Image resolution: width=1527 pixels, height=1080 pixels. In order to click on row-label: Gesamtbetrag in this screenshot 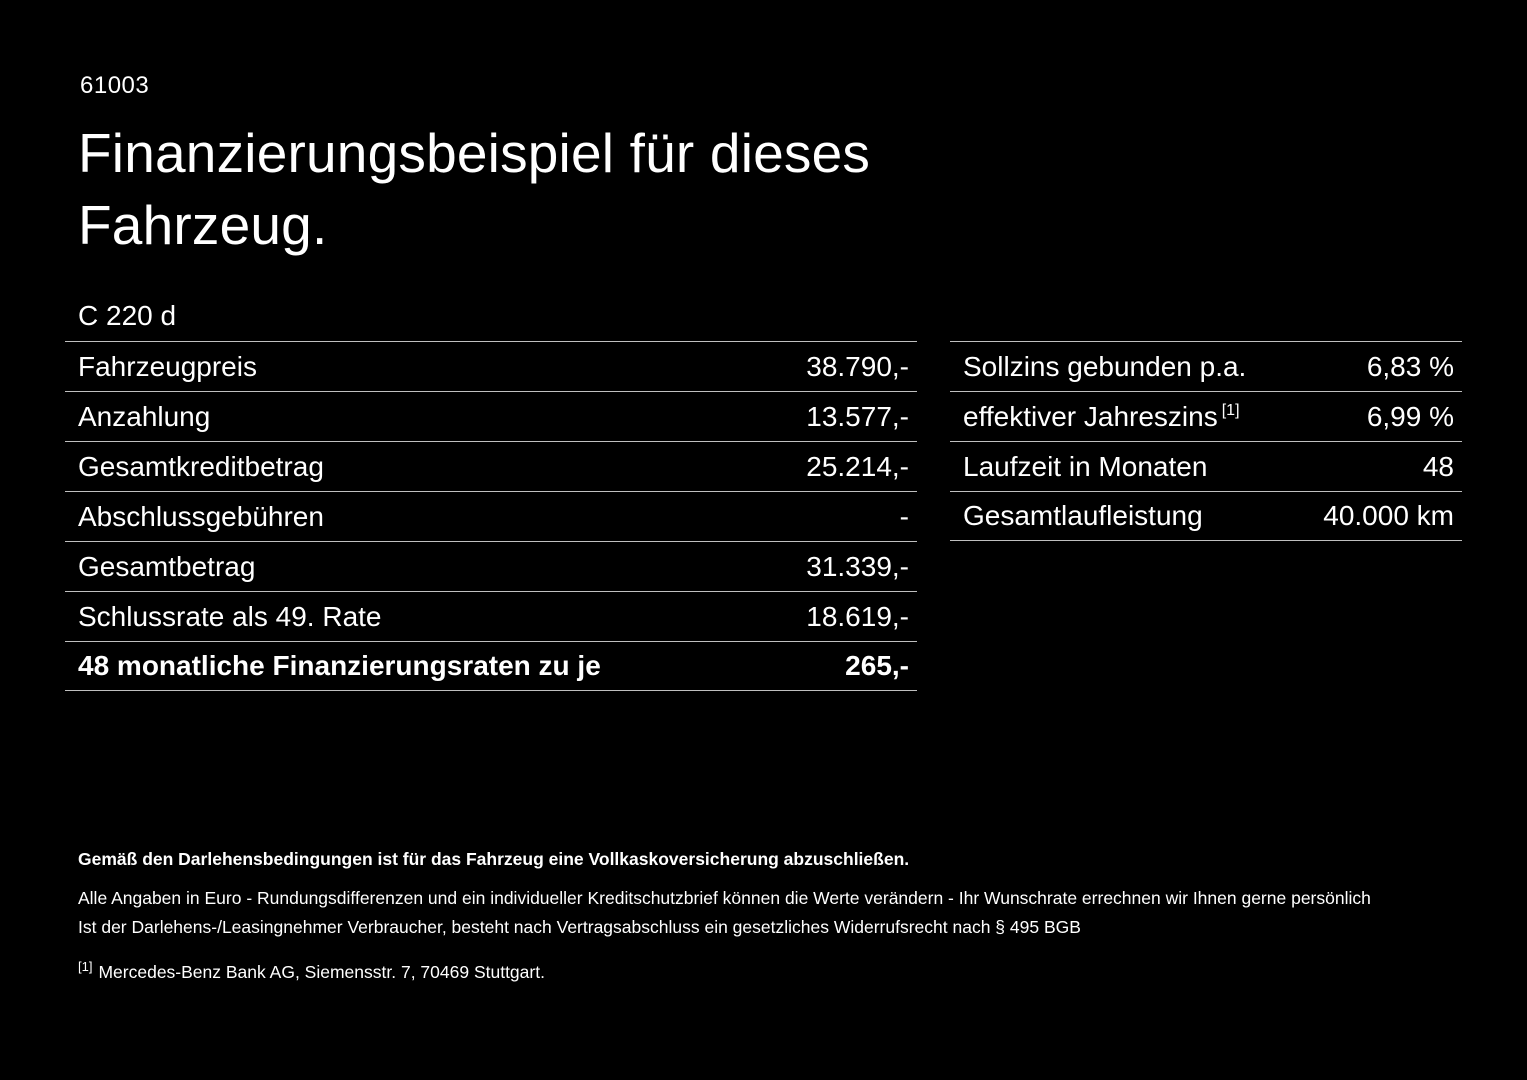, I will do `click(167, 566)`.